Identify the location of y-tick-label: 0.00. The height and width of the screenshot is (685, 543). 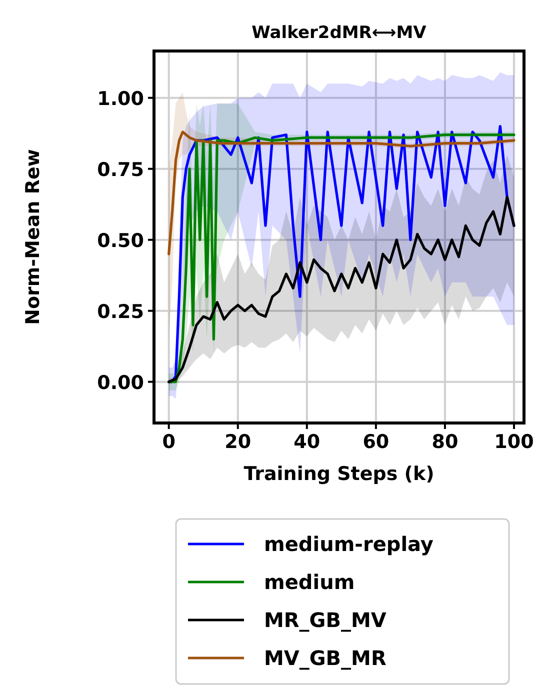
(120, 383).